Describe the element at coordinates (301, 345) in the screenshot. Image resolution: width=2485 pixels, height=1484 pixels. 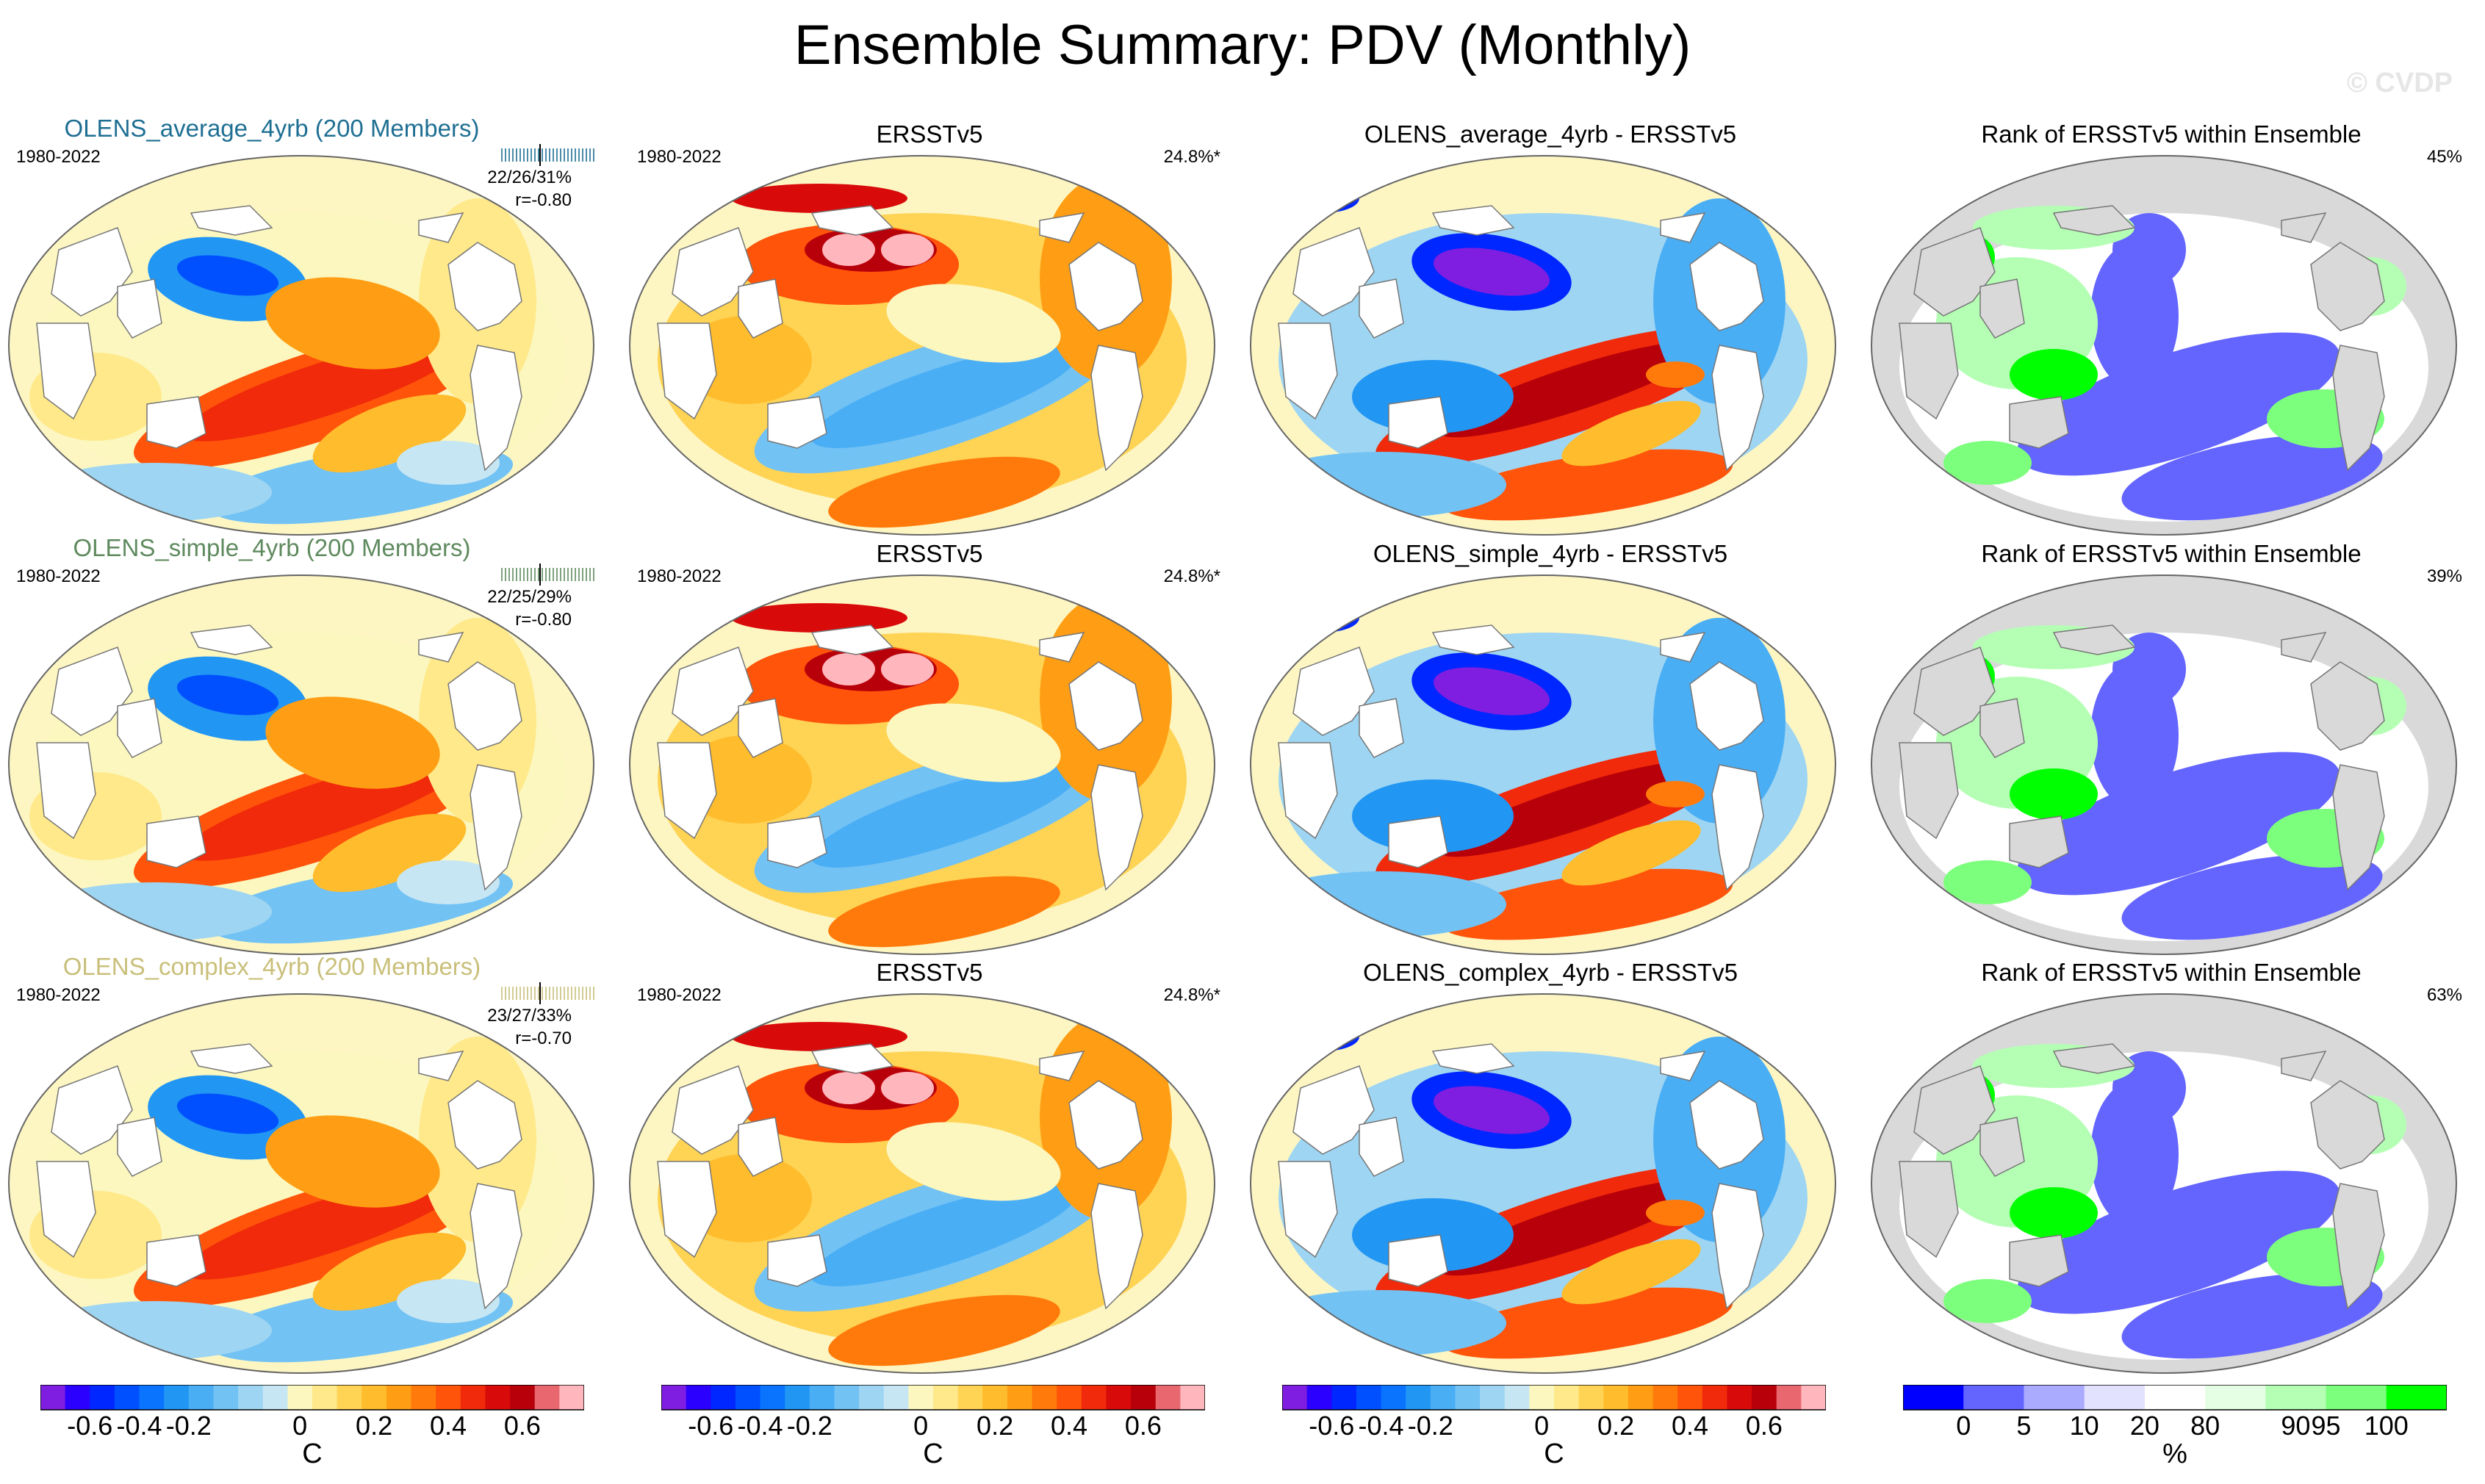
I see `map-member` at that location.